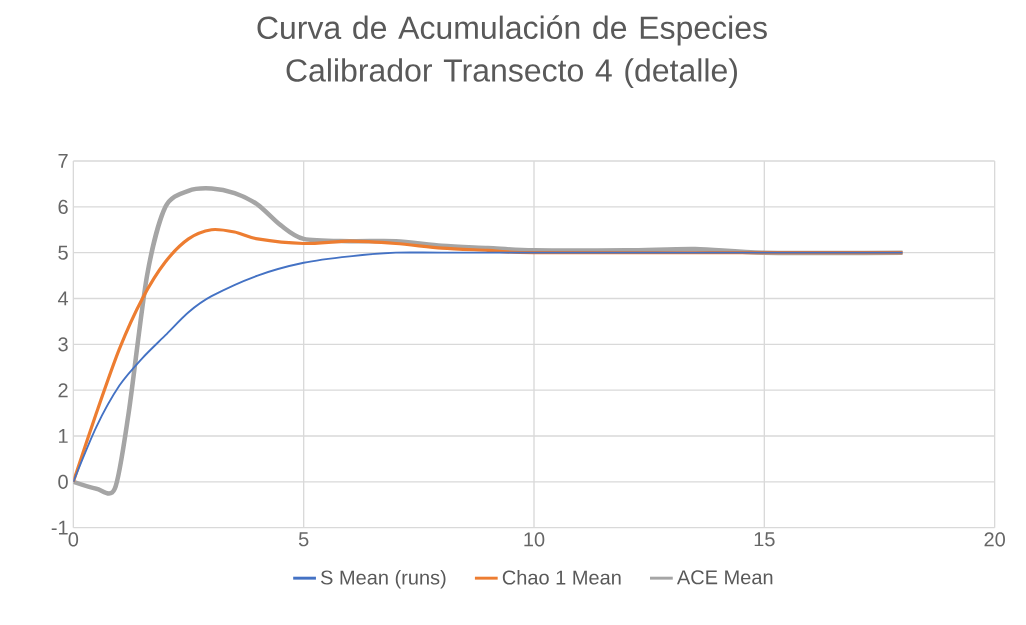  What do you see at coordinates (63, 390) in the screenshot?
I see `y-tick-label: 2` at bounding box center [63, 390].